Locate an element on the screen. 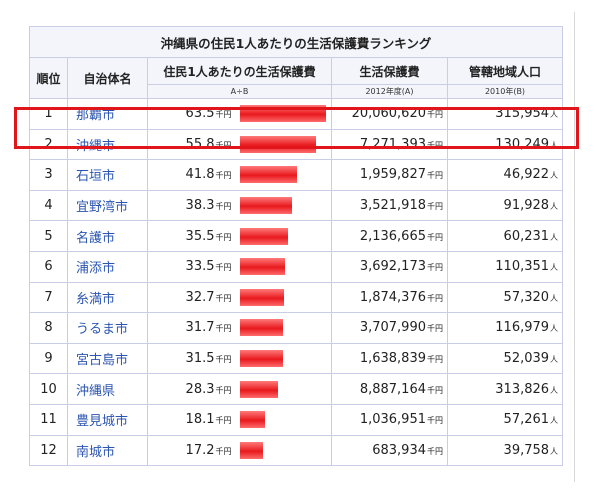 The image size is (598, 496). population-value: 46,922 is located at coordinates (526, 175).